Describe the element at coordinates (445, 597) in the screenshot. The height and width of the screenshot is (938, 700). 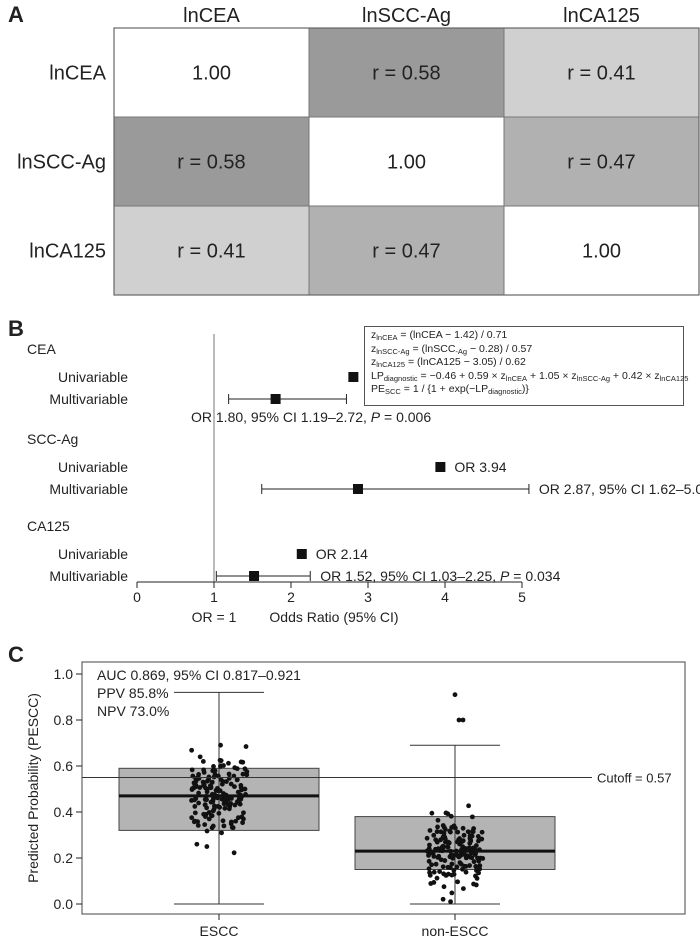
I see `x-tick-label: 4` at that location.